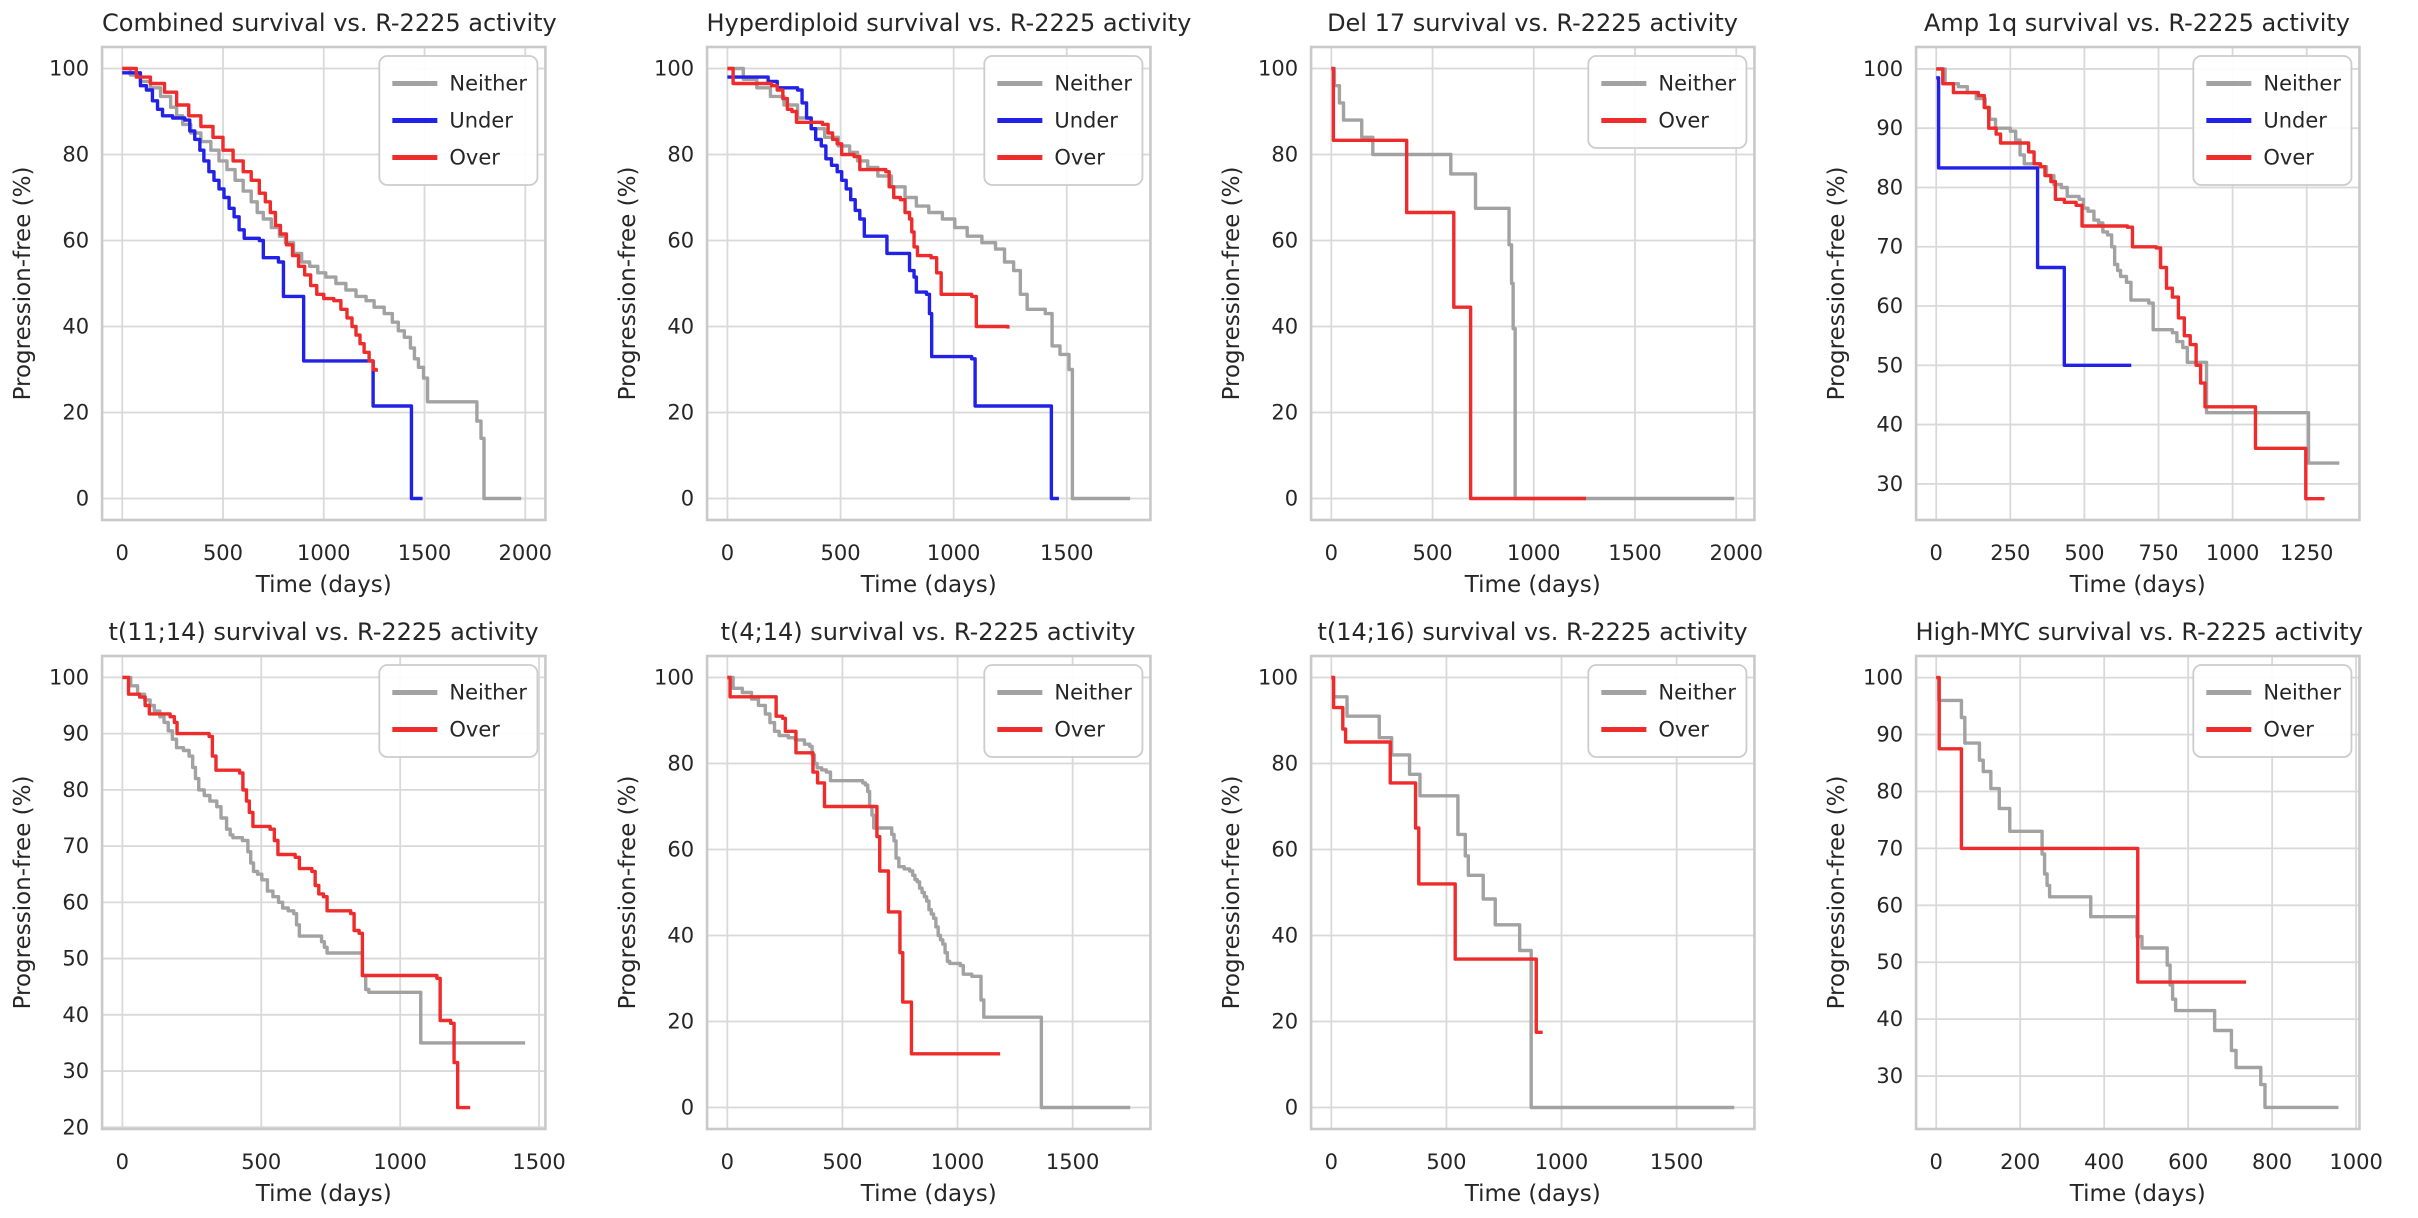 The height and width of the screenshot is (1218, 2418). Describe the element at coordinates (928, 632) in the screenshot. I see `chart-title: t(4;14) survival vs. R-2225 activity` at that location.